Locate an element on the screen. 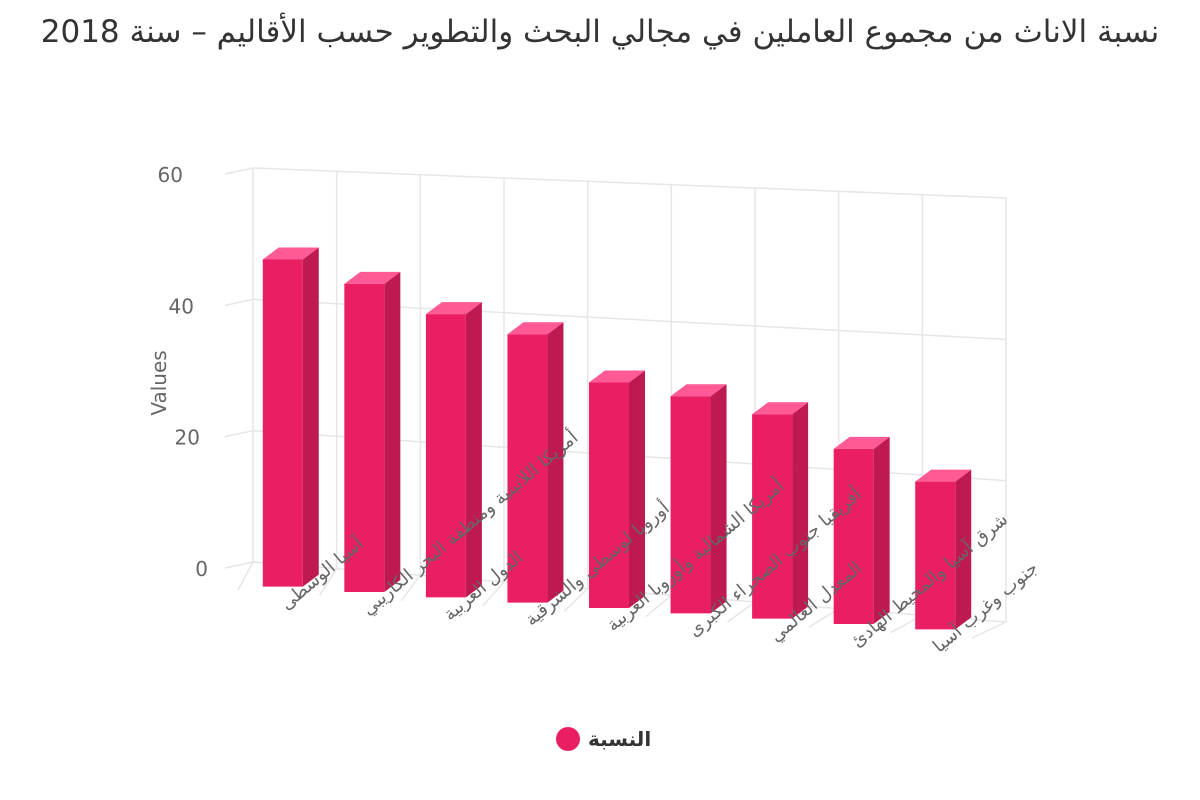 This screenshot has width=1200, height=800. legend-label: النسبة is located at coordinates (620, 739).